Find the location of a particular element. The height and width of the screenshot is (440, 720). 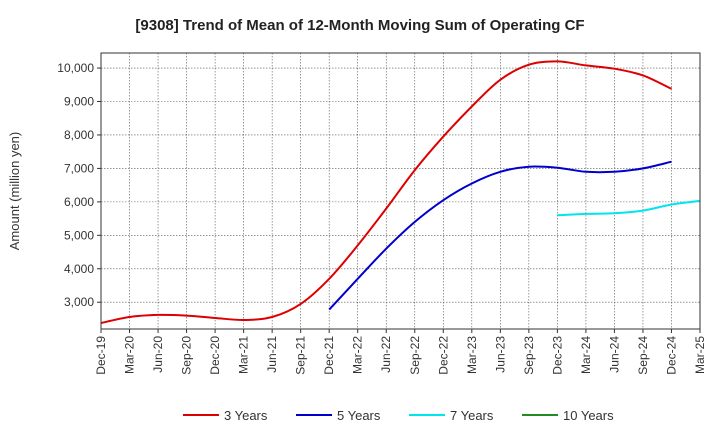

x-tick-label: Jun-24 is located at coordinates (614, 354).